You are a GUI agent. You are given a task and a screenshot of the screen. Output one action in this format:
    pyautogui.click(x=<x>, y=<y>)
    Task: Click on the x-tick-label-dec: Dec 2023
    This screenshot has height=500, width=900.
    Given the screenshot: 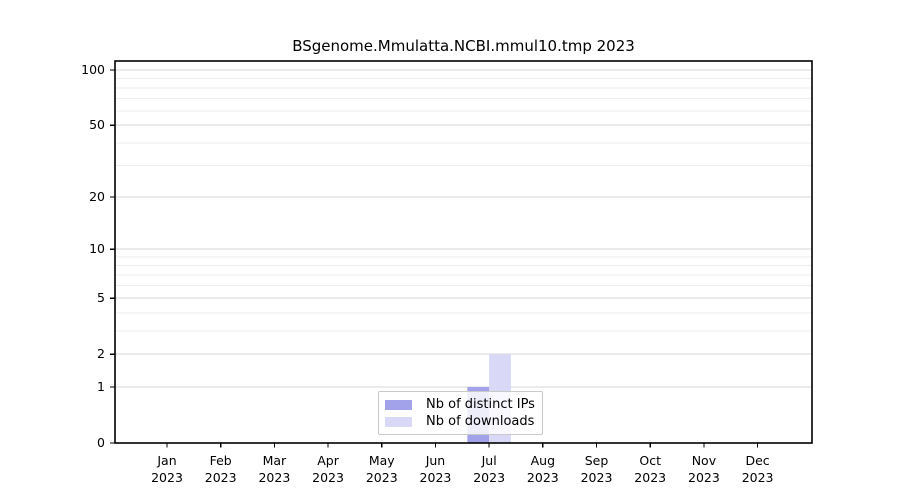 What is the action you would take?
    pyautogui.click(x=758, y=469)
    